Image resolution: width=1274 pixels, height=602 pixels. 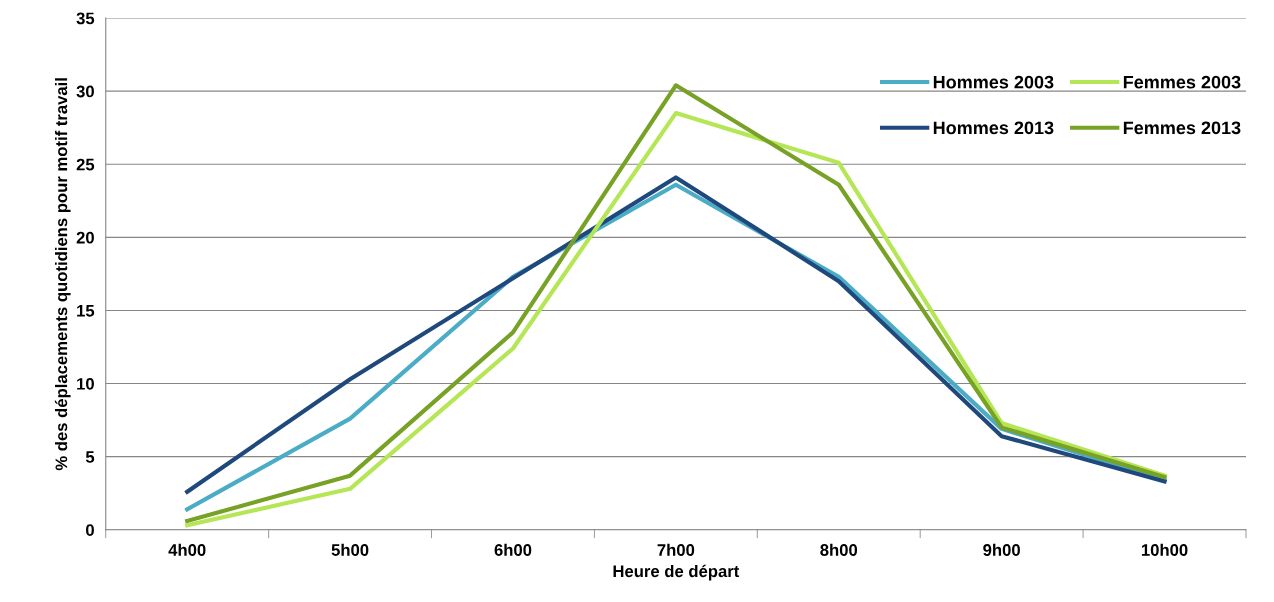 What do you see at coordinates (85, 383) in the screenshot?
I see `y-tick-label: 10` at bounding box center [85, 383].